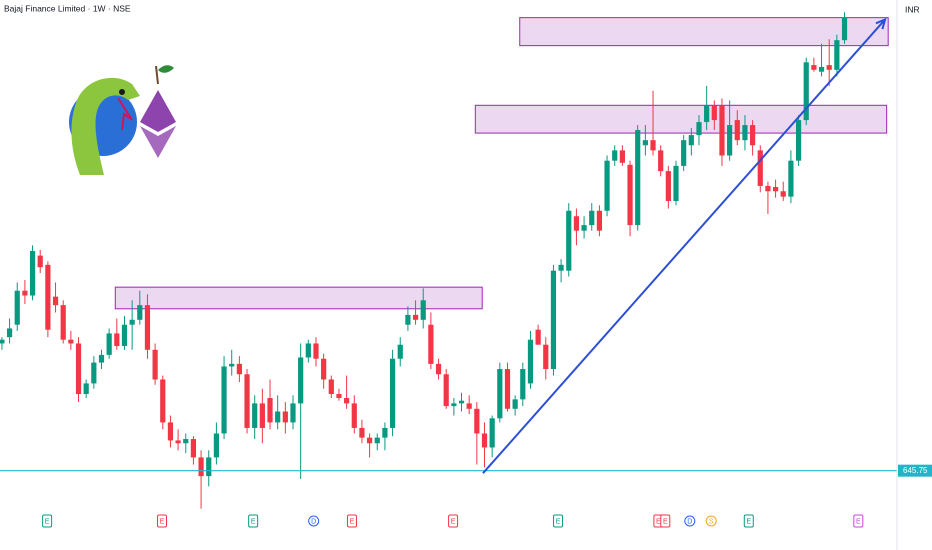 Image resolution: width=932 pixels, height=550 pixels. What do you see at coordinates (166, 69) in the screenshot?
I see `logo-leaf` at bounding box center [166, 69].